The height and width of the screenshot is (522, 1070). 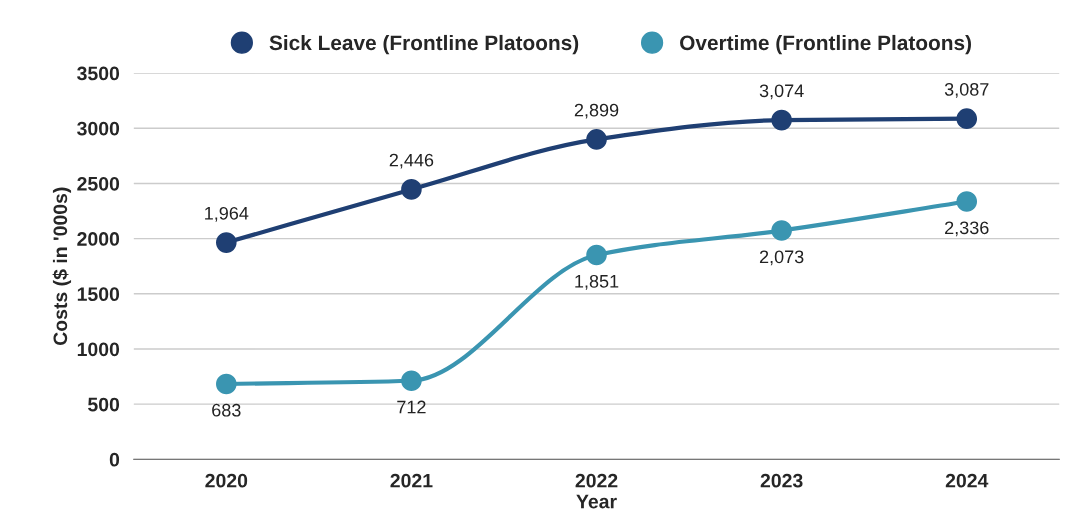 I want to click on x-tick-label: 2024, so click(x=967, y=480).